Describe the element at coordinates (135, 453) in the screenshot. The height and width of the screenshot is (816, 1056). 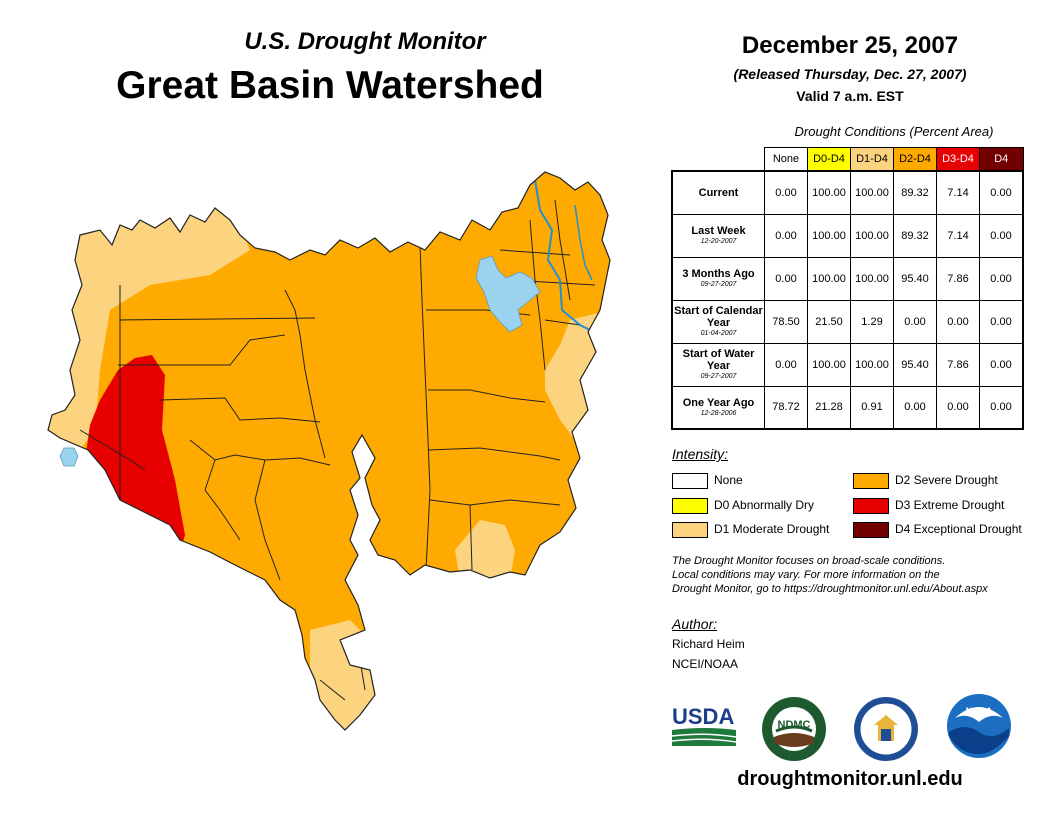
I see `d3-region` at that location.